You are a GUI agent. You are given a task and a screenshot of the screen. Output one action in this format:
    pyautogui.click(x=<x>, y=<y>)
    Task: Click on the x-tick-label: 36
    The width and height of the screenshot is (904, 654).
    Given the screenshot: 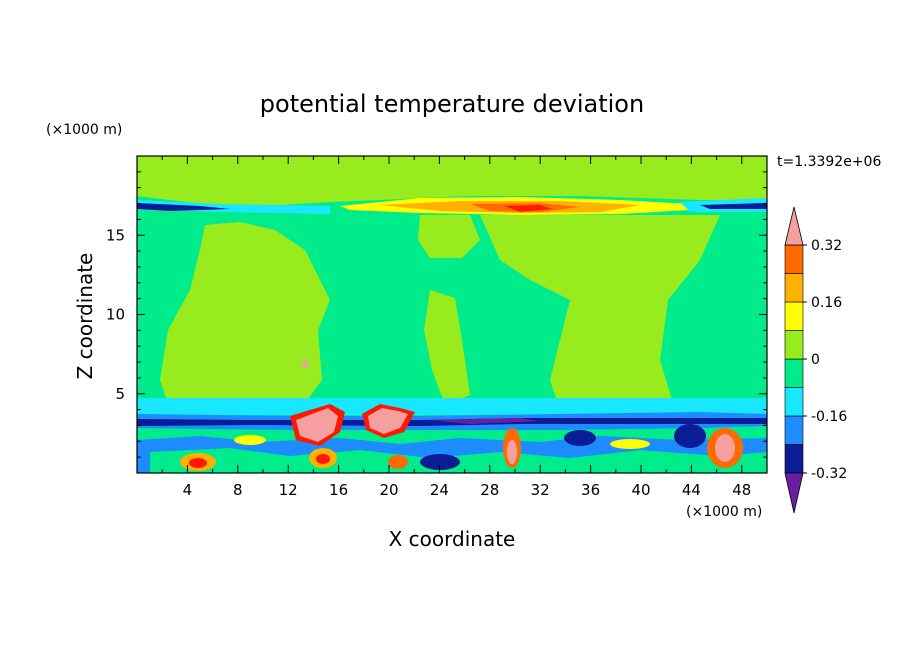 What is the action you would take?
    pyautogui.click(x=590, y=490)
    